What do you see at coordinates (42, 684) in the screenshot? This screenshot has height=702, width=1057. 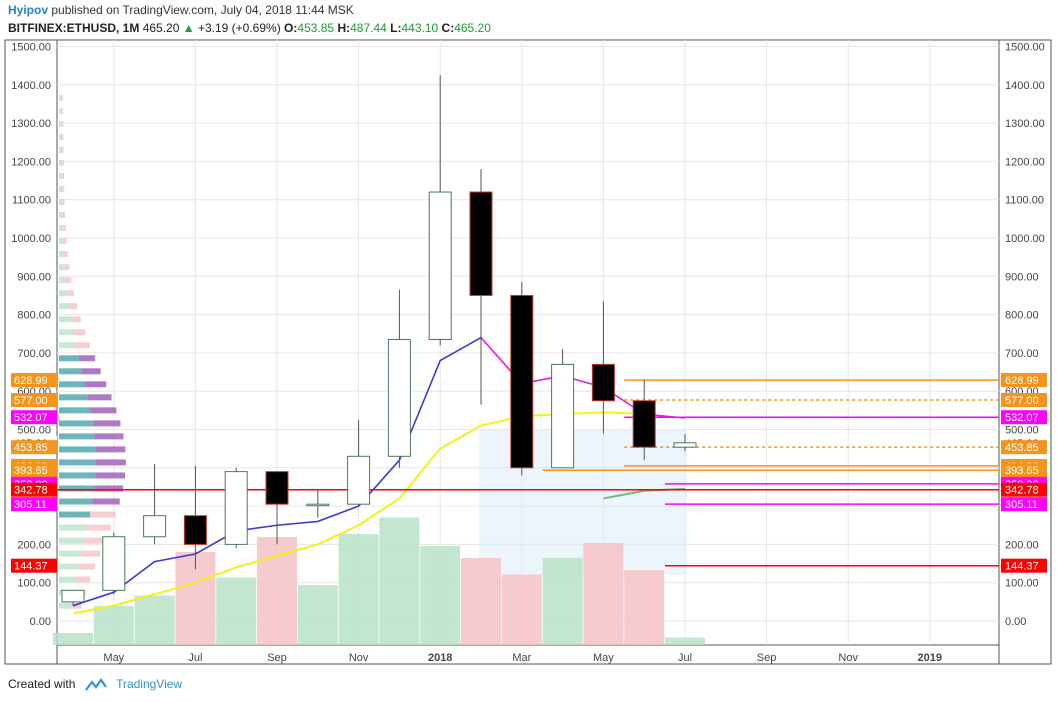 I see `created-with-text: Created with` at bounding box center [42, 684].